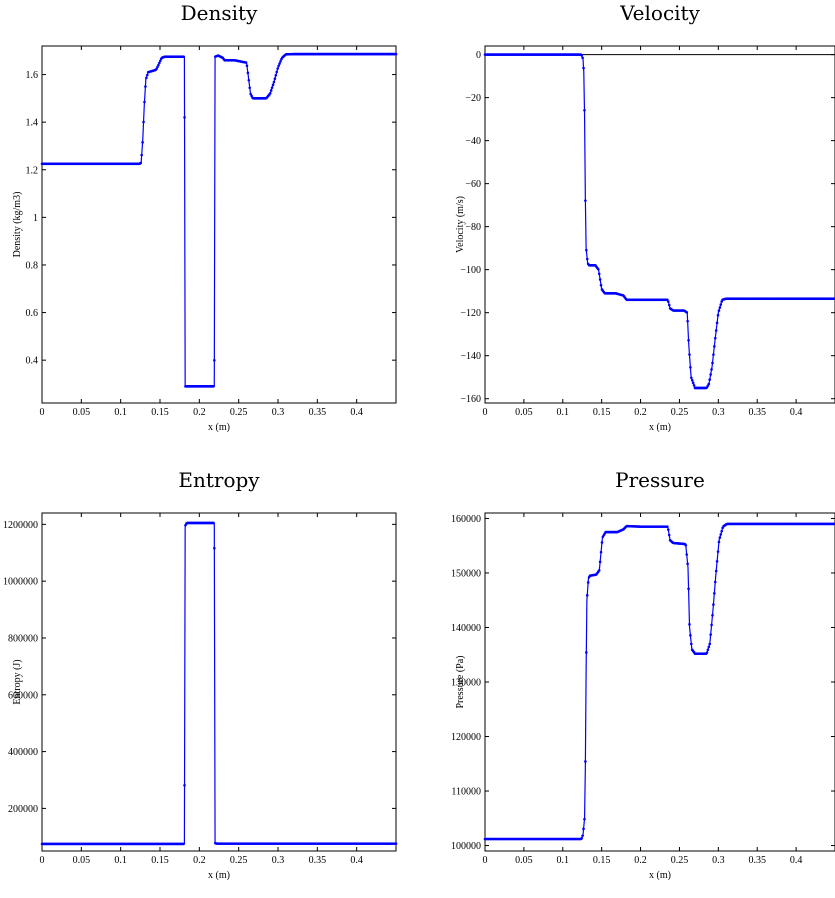  I want to click on x-tick-label: 0.2, so click(640, 860).